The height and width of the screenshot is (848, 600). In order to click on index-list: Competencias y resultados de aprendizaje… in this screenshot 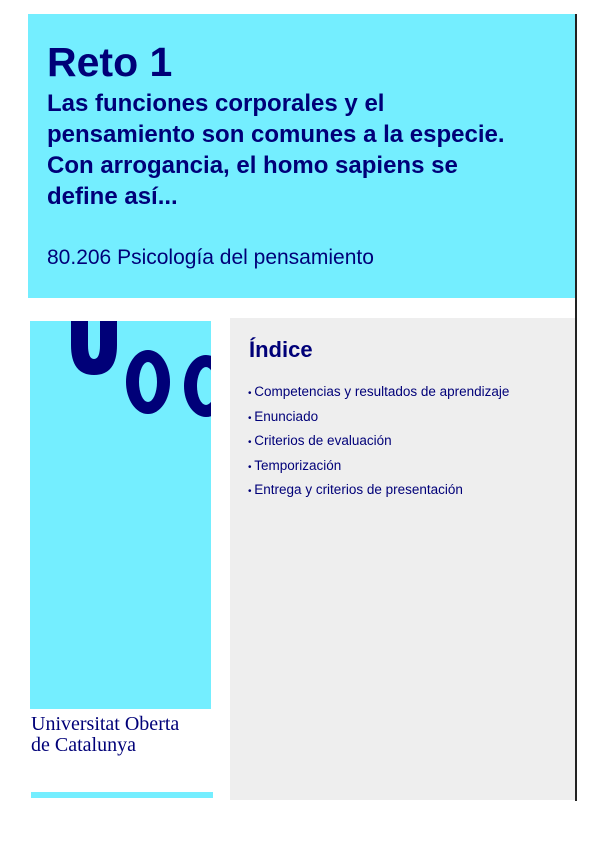, I will do `click(378, 443)`.